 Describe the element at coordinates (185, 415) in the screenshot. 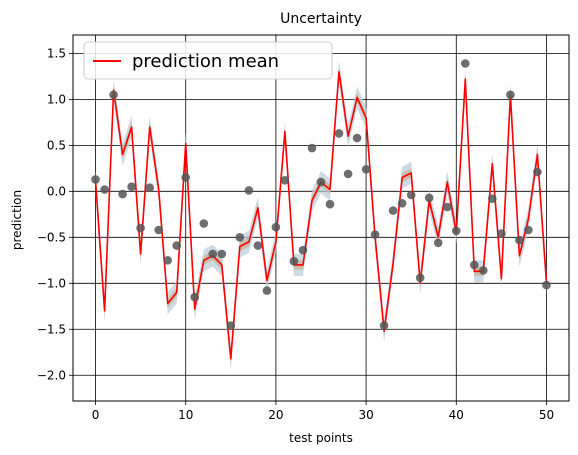

I see `x-tick-label: 10` at that location.